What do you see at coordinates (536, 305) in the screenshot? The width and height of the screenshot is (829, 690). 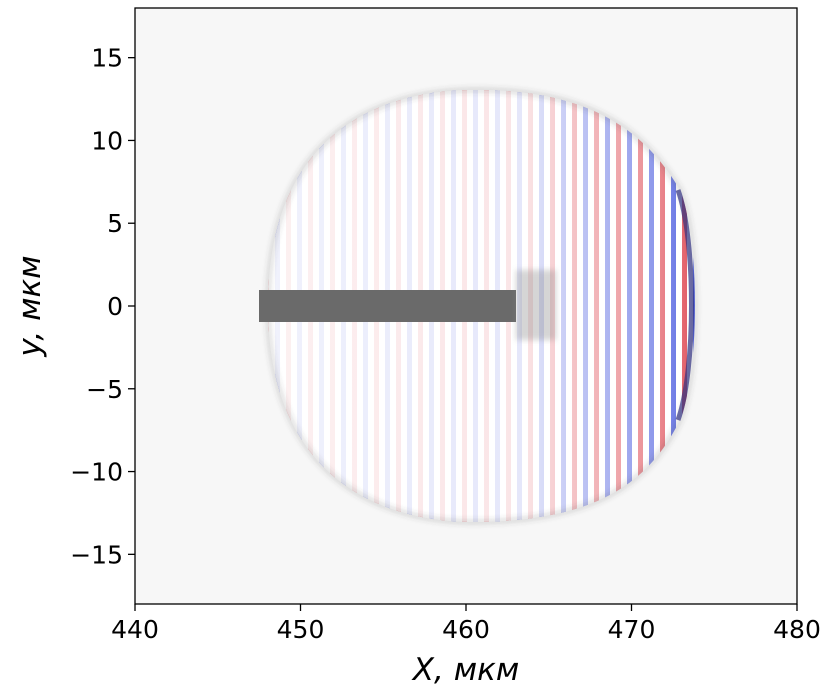 I see `channel-tip` at bounding box center [536, 305].